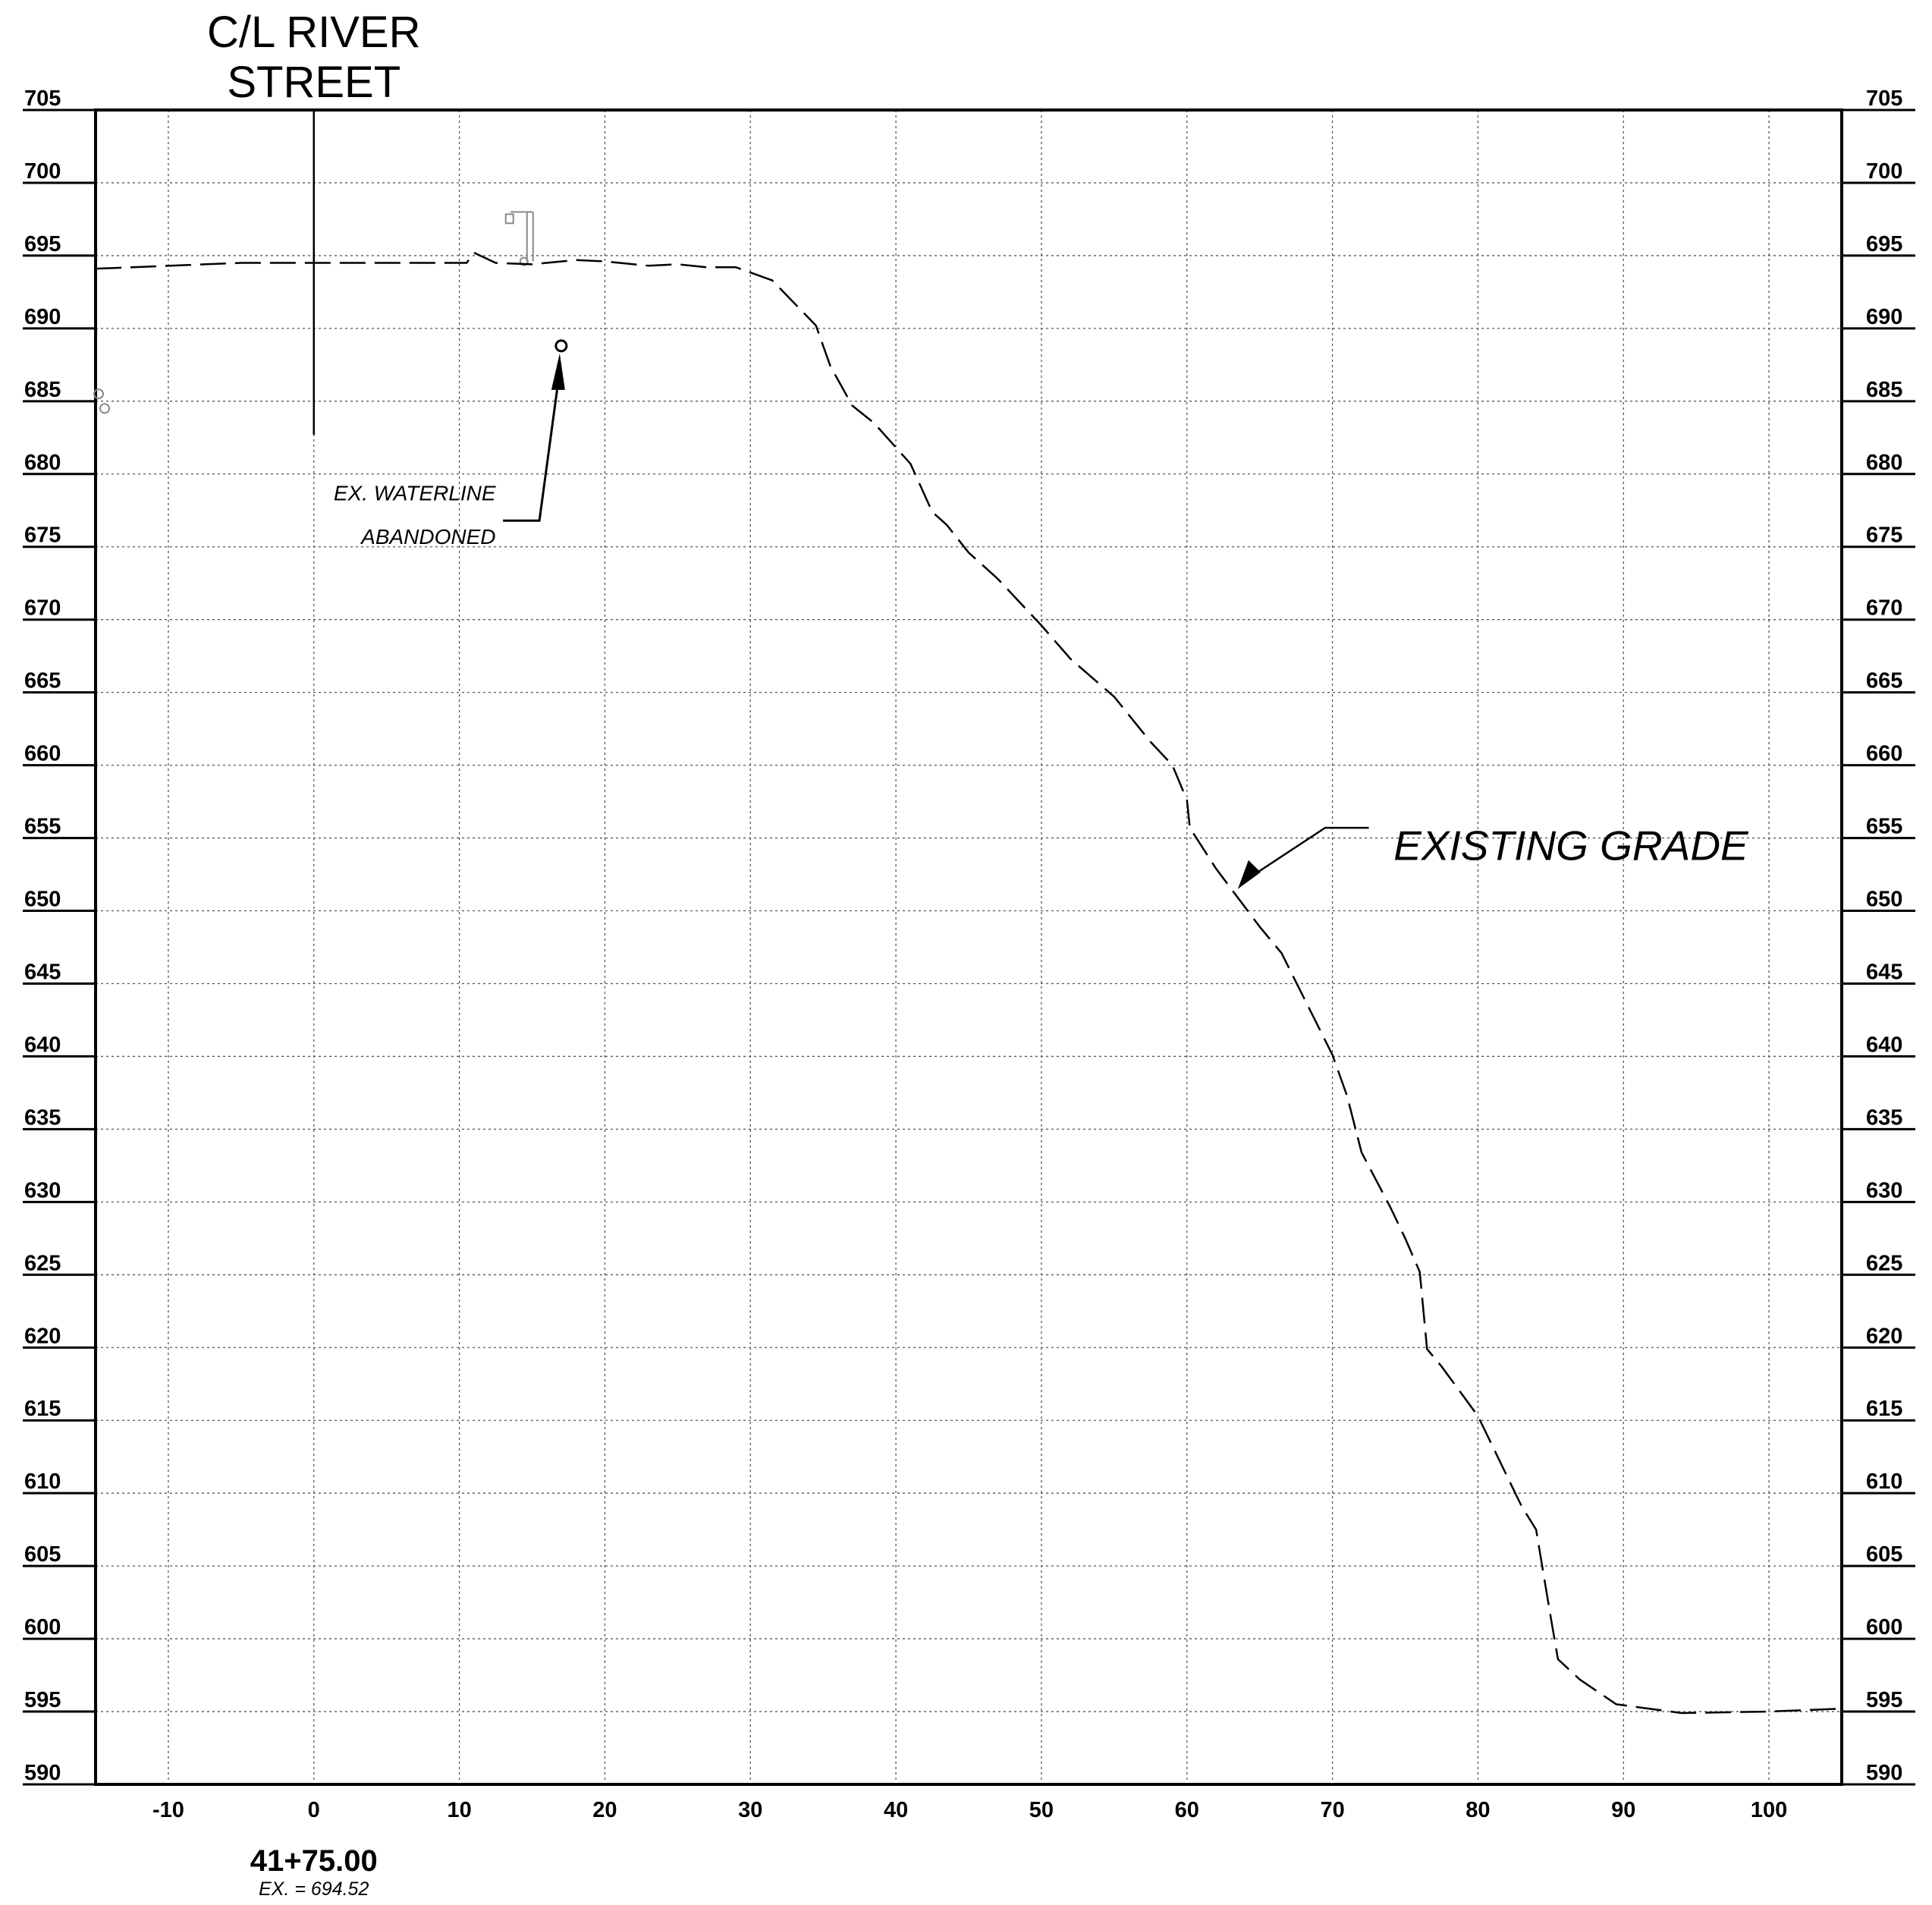 The width and height of the screenshot is (1932, 1905). What do you see at coordinates (168, 1810) in the screenshot?
I see `x-tick-label: -10` at bounding box center [168, 1810].